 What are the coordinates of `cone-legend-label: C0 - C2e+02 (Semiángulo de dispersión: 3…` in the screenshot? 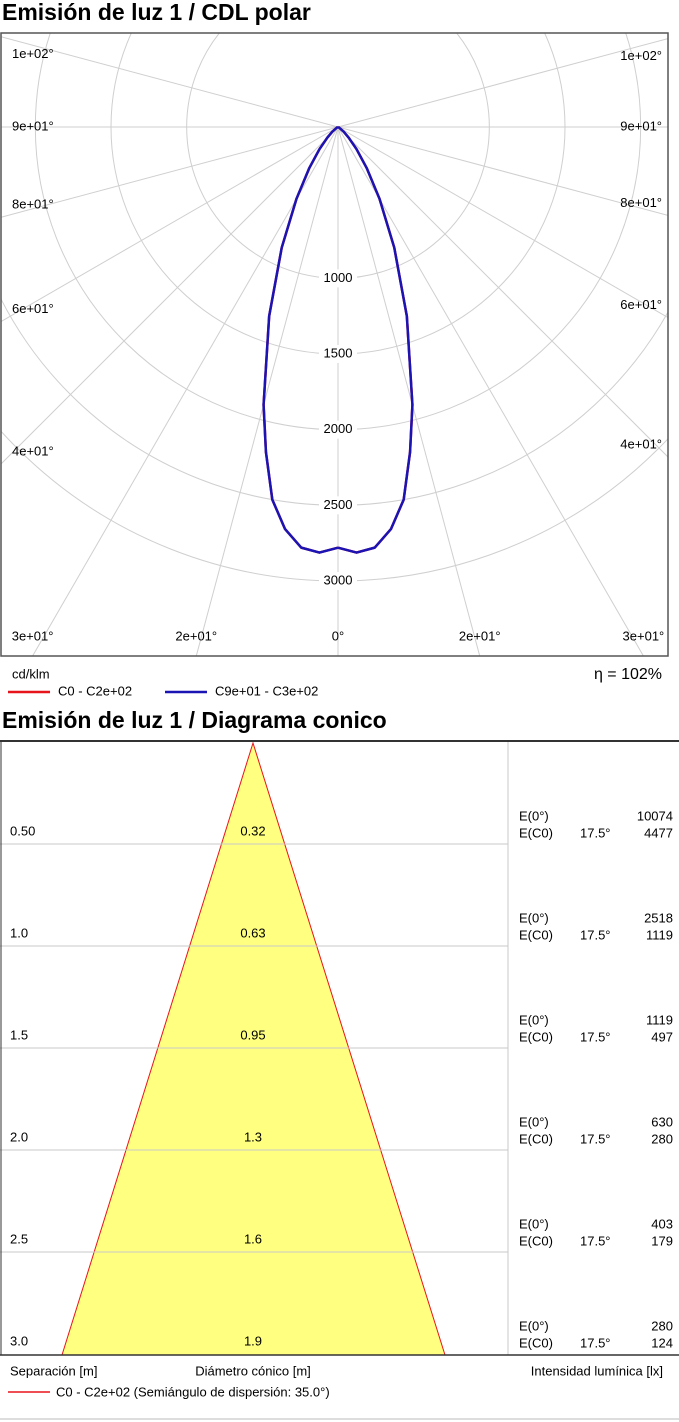 It's located at (193, 1391).